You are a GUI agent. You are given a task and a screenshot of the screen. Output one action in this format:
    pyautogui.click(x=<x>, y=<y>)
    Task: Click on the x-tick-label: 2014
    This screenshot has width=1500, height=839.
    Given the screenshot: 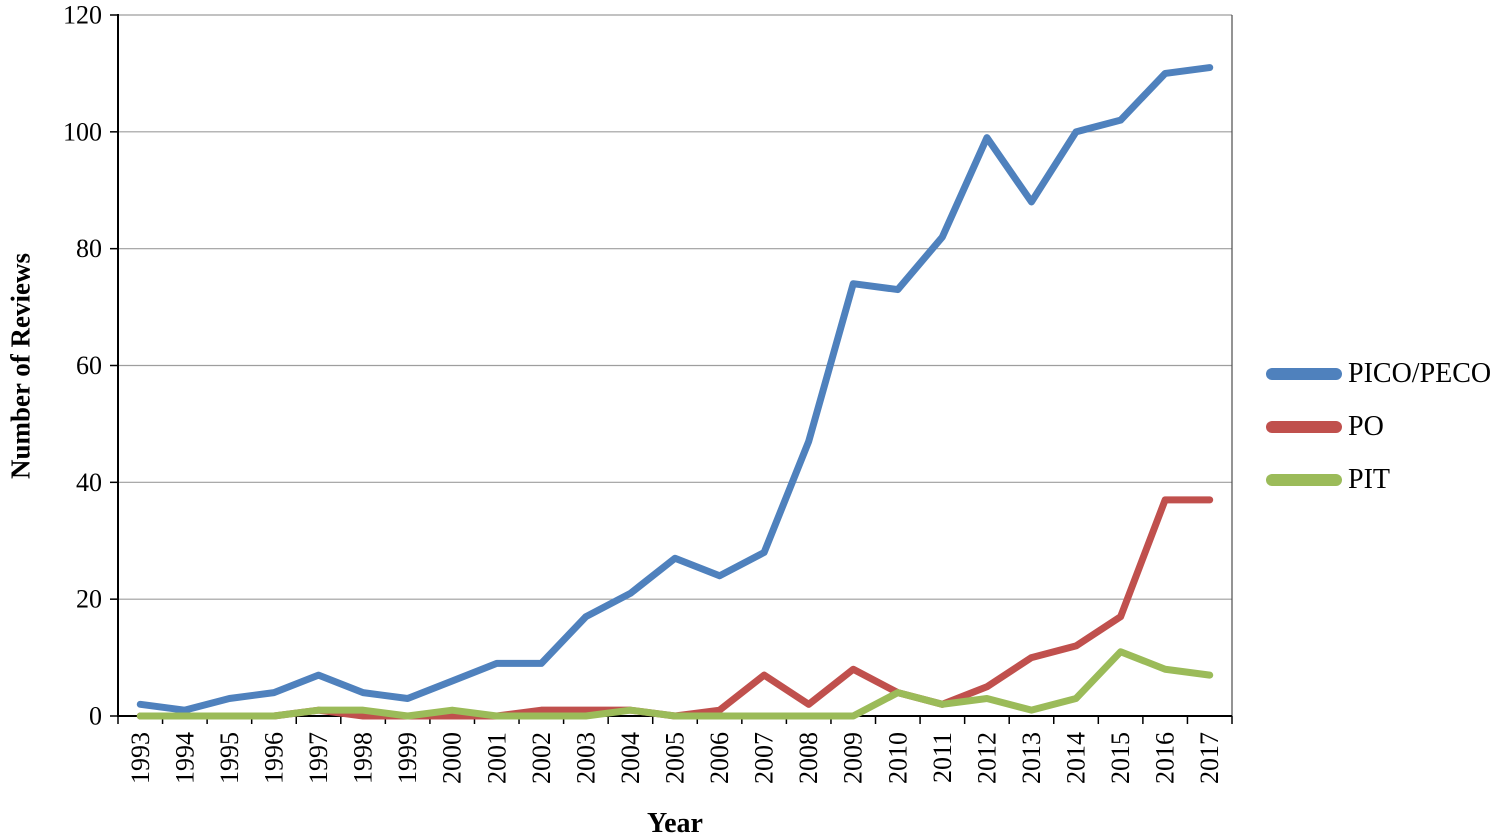 What is the action you would take?
    pyautogui.click(x=1076, y=758)
    